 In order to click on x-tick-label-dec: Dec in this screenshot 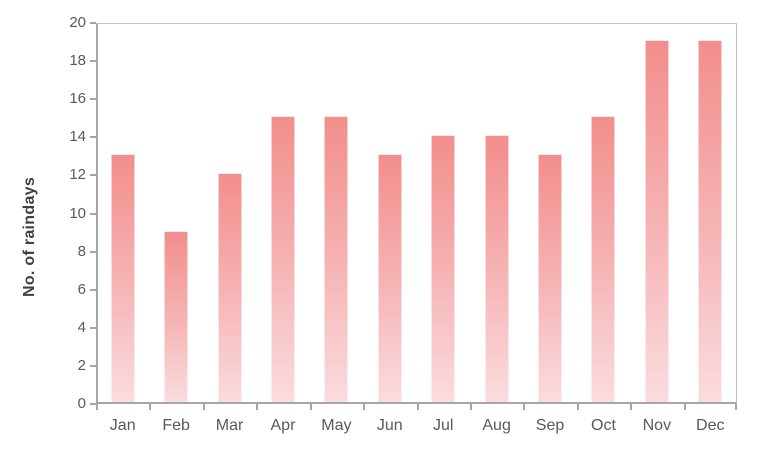, I will do `click(710, 425)`.